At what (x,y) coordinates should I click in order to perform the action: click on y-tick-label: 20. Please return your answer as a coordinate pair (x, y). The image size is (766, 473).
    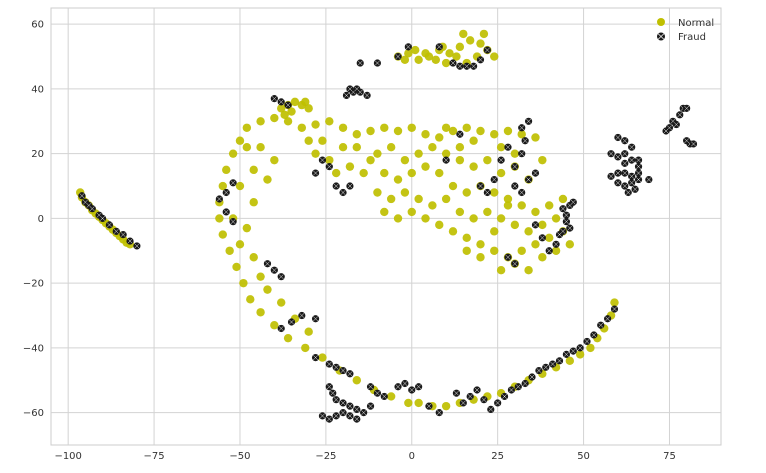
    Looking at the image, I should click on (37, 154).